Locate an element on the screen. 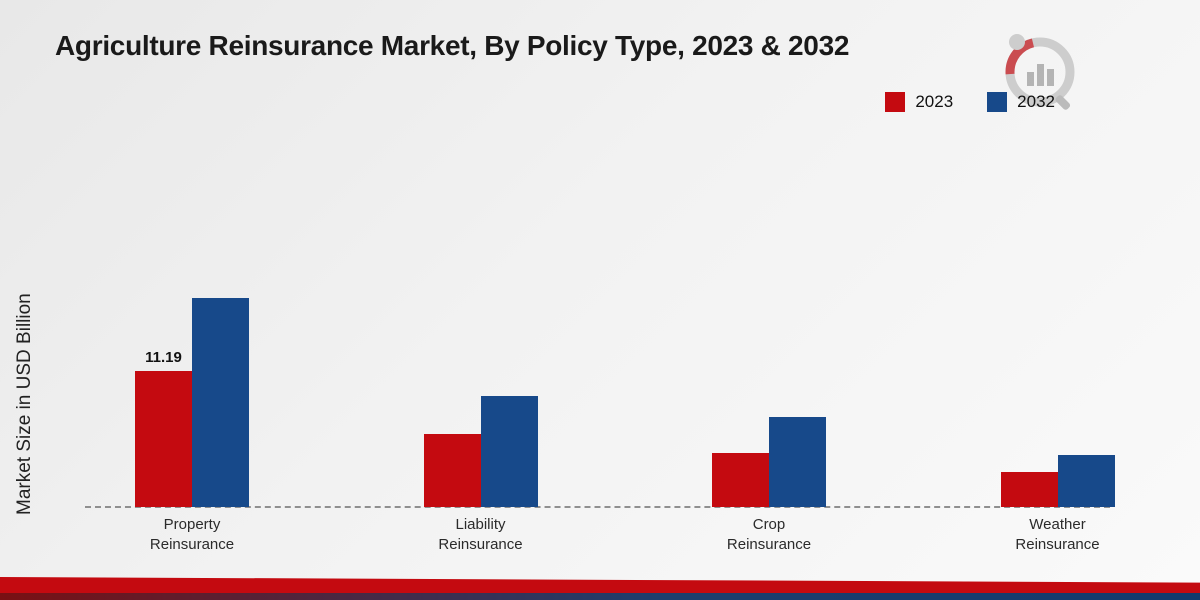 The image size is (1200, 600). bar-group-property-reinsurance: 11.19 is located at coordinates (192, 402).